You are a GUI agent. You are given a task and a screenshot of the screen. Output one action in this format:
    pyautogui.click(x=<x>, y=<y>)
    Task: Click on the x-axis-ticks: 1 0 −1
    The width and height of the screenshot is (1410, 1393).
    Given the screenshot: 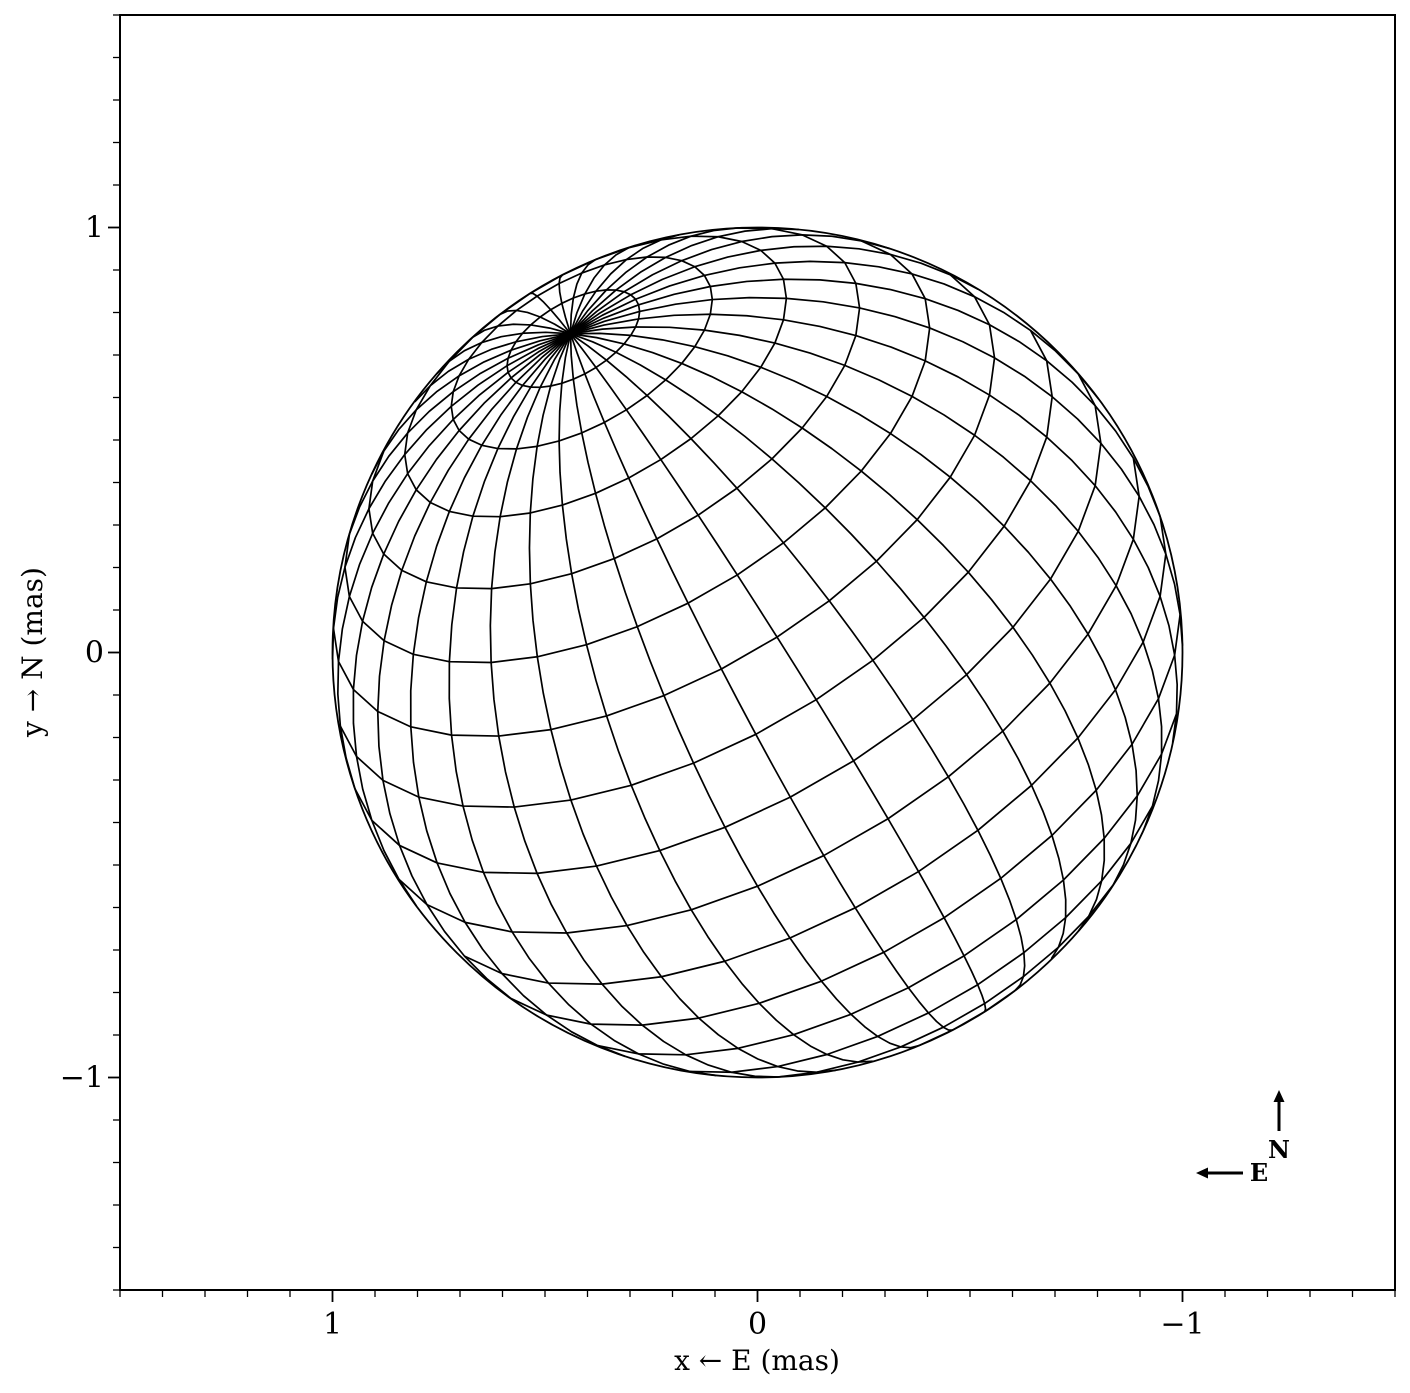 What is the action you would take?
    pyautogui.click(x=757, y=1316)
    